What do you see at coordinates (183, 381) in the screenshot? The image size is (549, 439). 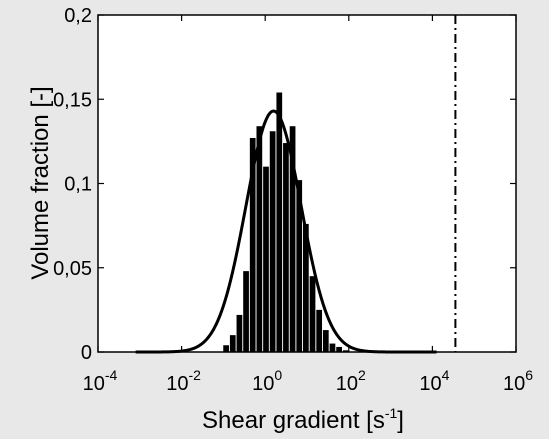 I see `x-tick-label: 10⁻²` at bounding box center [183, 381].